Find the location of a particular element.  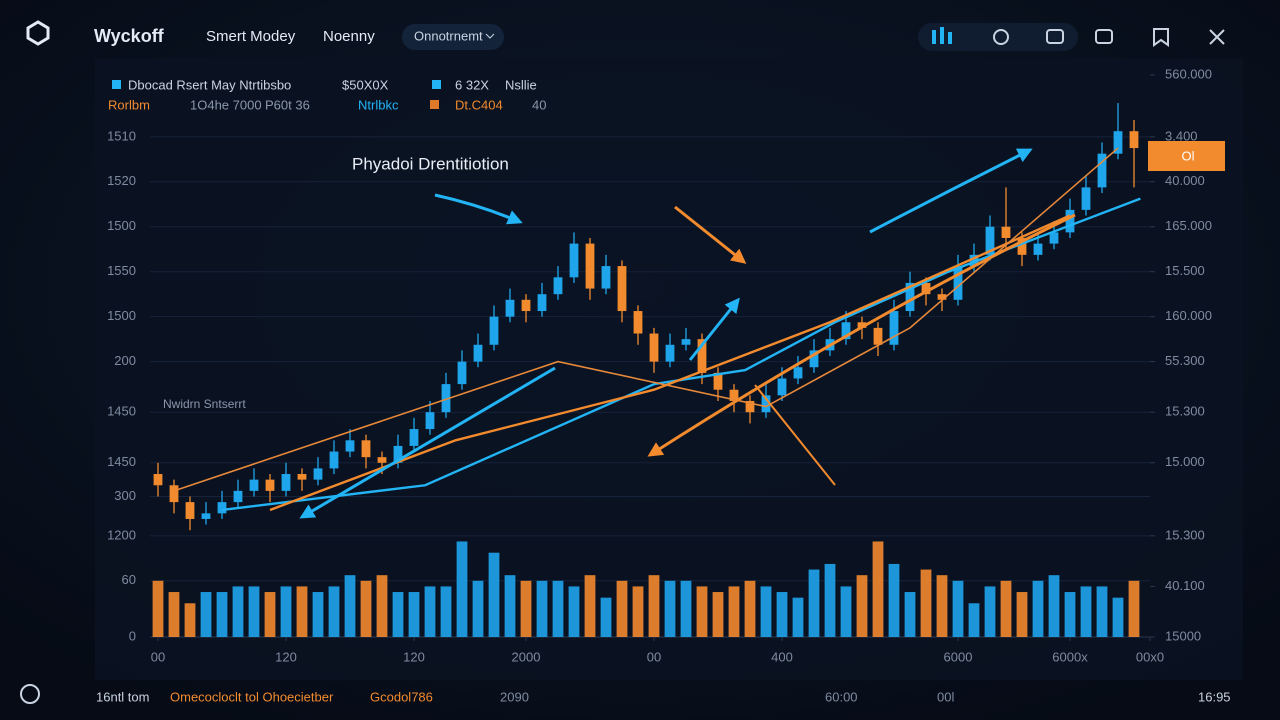

y2-tick-label: 40.000 is located at coordinates (1185, 180).